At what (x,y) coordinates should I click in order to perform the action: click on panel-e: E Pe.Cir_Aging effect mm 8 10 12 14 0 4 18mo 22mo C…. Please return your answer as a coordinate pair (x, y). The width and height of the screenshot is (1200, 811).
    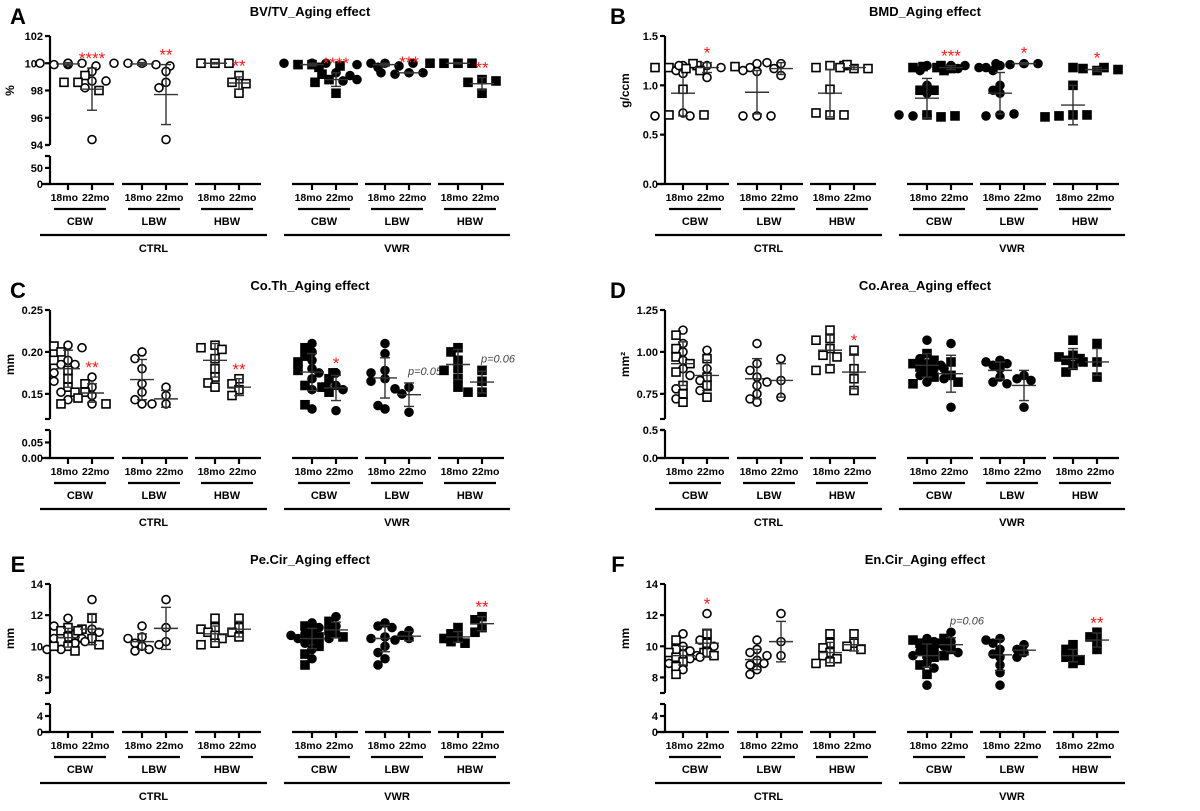
    Looking at the image, I should click on (256, 677).